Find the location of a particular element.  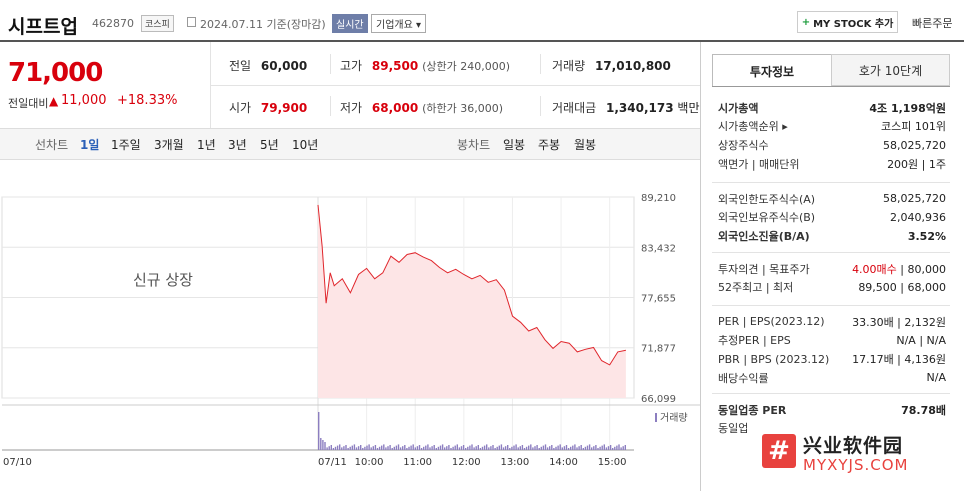

info-value-text: 3.52% is located at coordinates (926, 236).